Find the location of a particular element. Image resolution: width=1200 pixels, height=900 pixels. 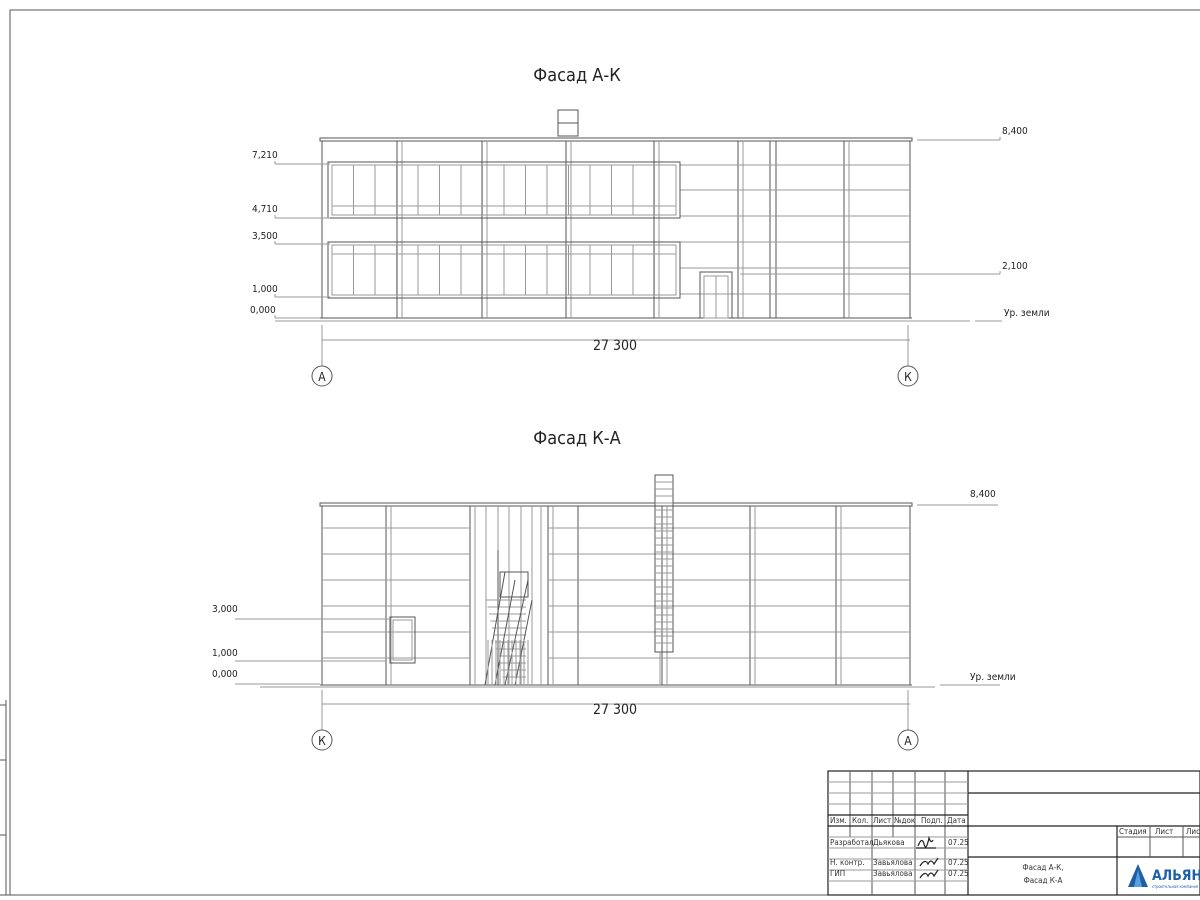

company-logo: АЛЬЯНС строительная компания is located at coordinates (1164, 876).